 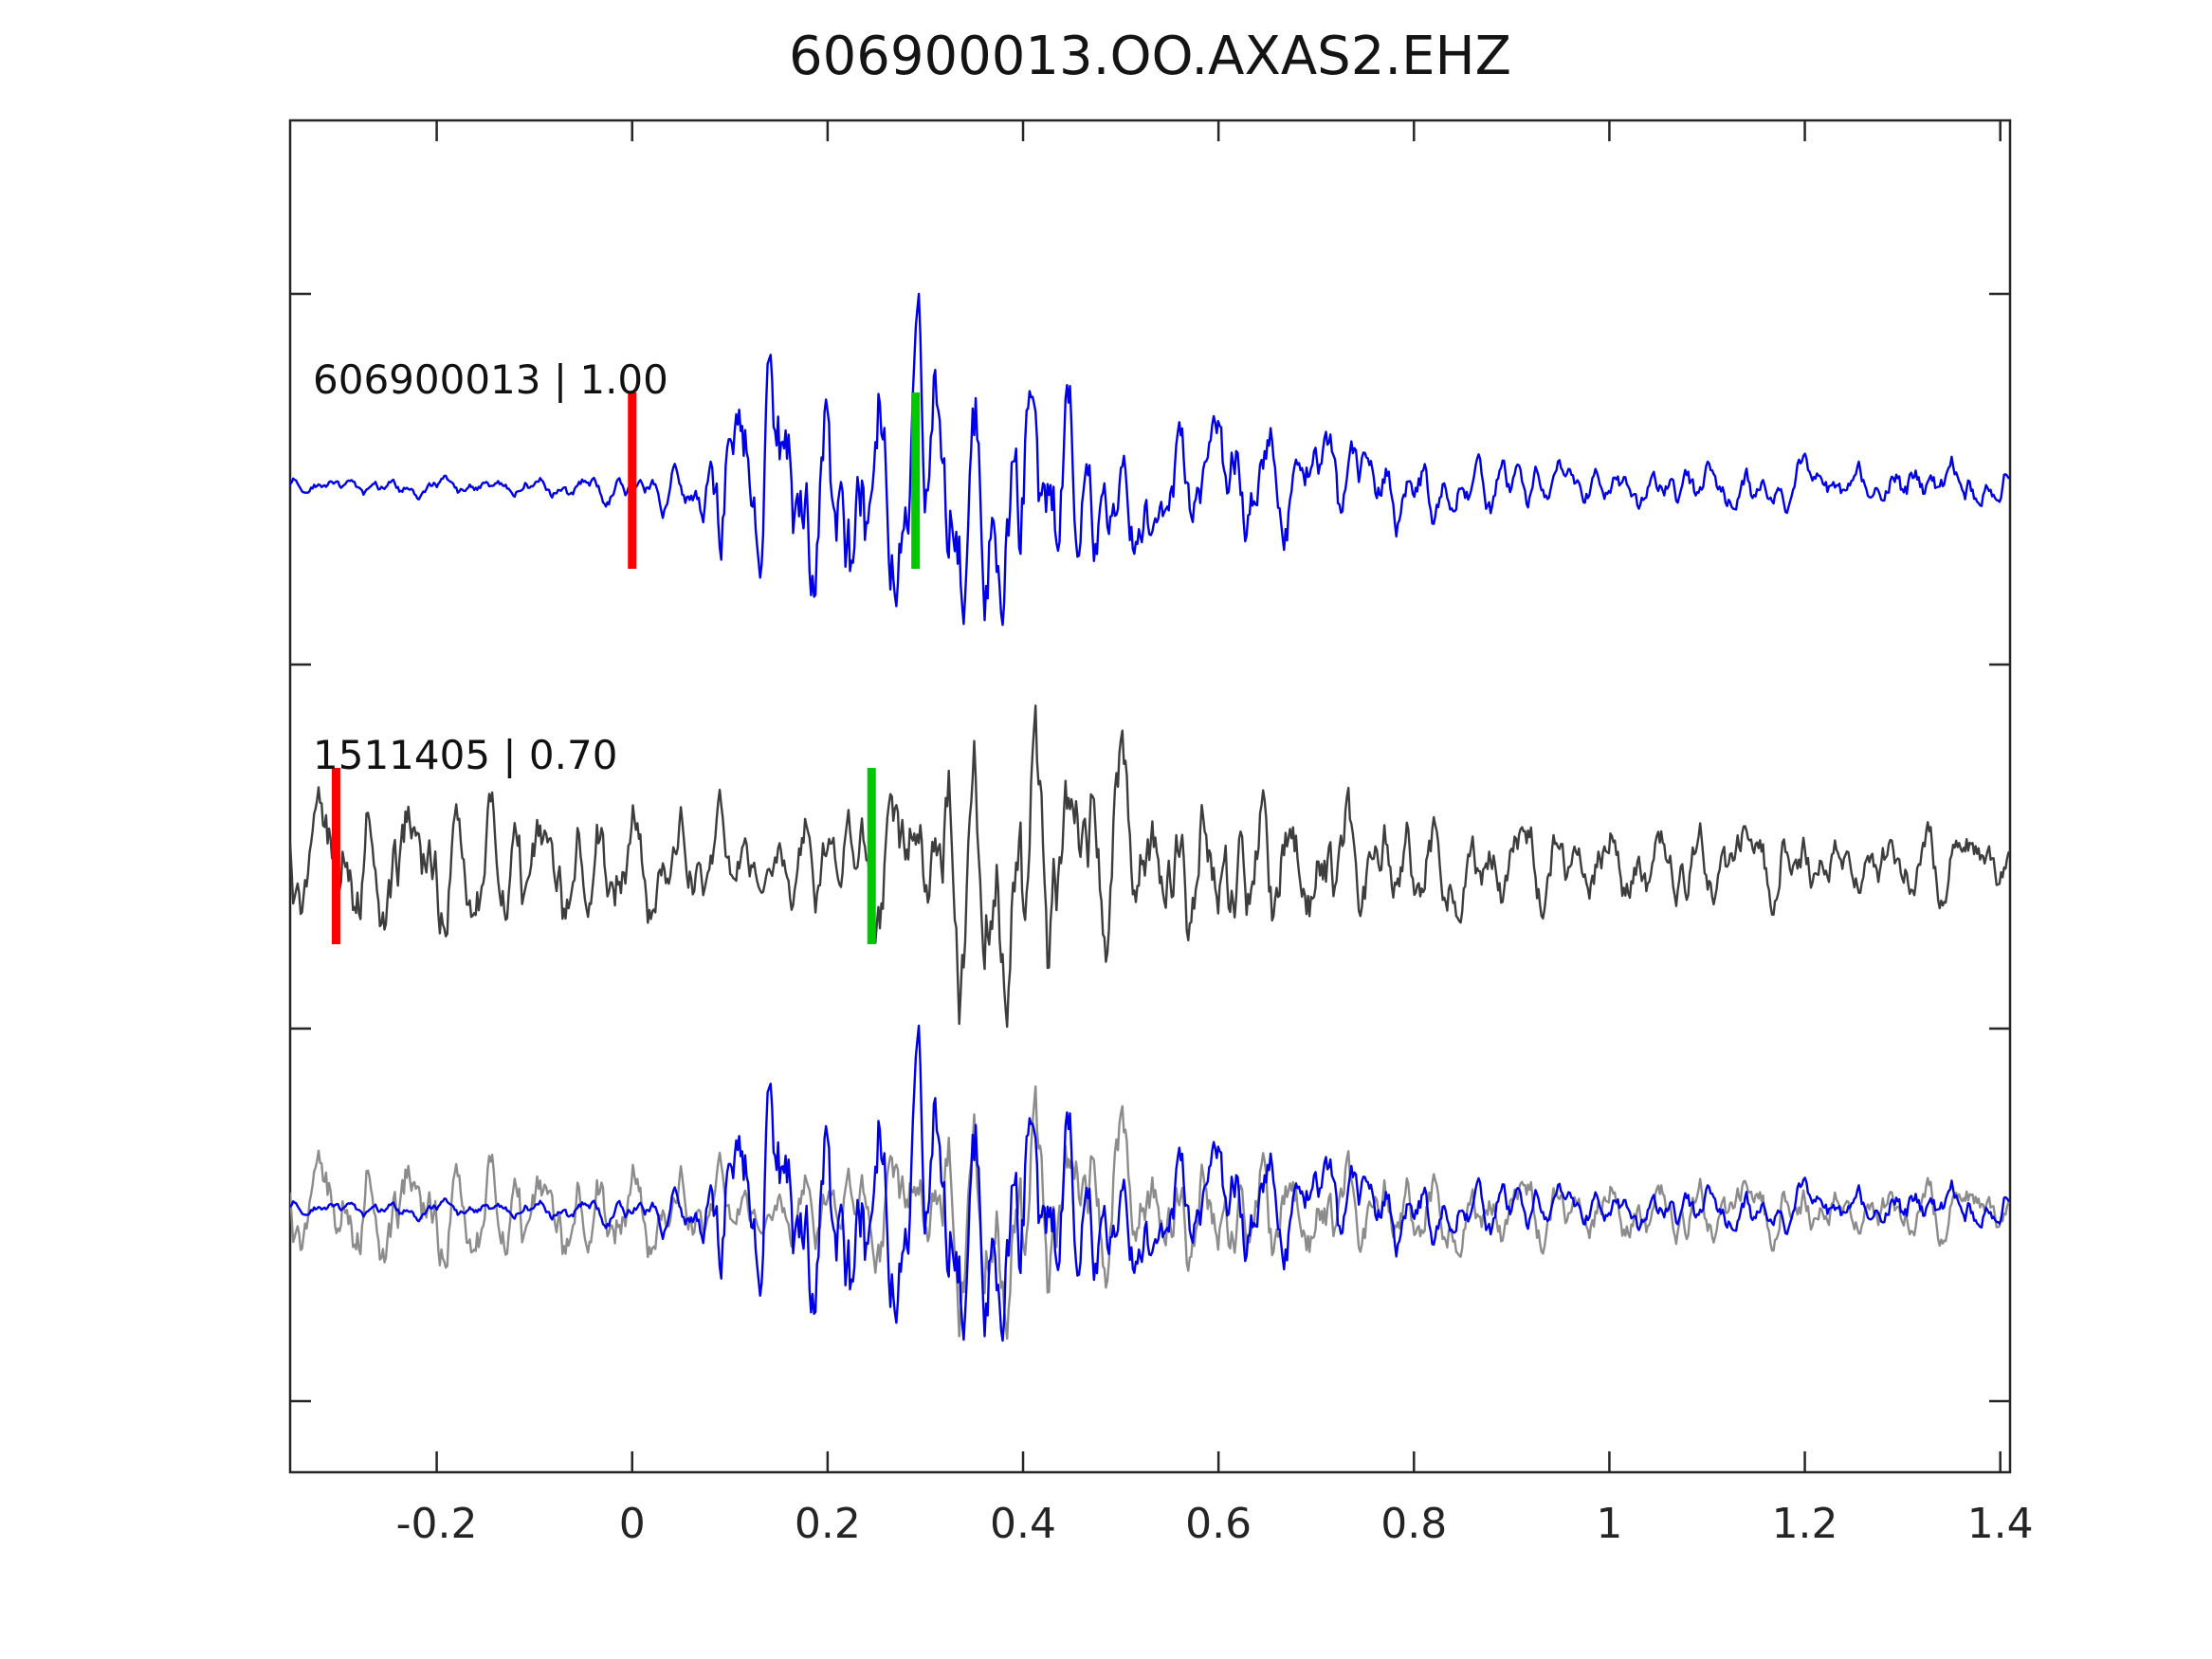 What do you see at coordinates (1150, 1212) in the screenshot?
I see `waveform-overlay-template` at bounding box center [1150, 1212].